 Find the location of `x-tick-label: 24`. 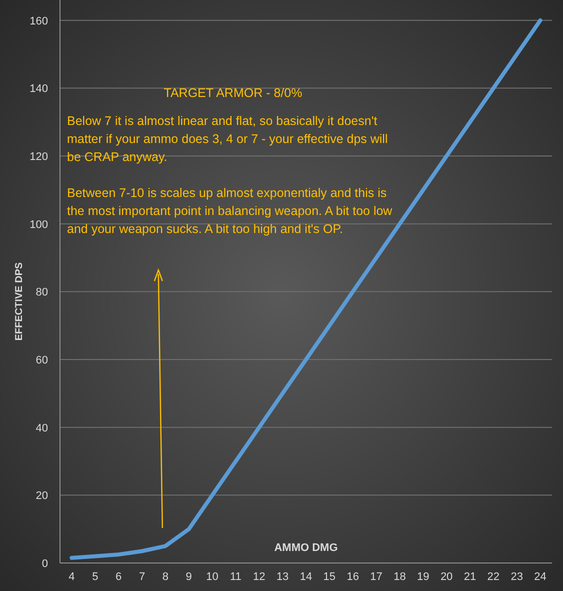

x-tick-label: 24 is located at coordinates (540, 577).